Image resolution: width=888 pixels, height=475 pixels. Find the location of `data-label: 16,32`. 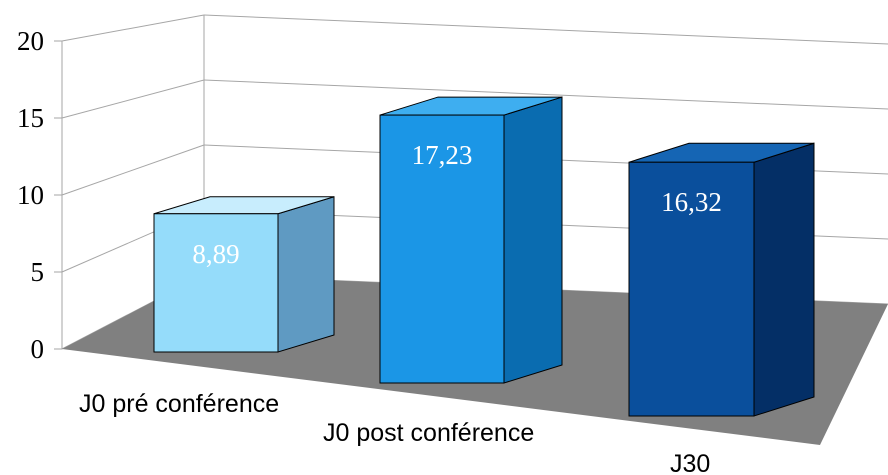

data-label: 16,32 is located at coordinates (691, 202).